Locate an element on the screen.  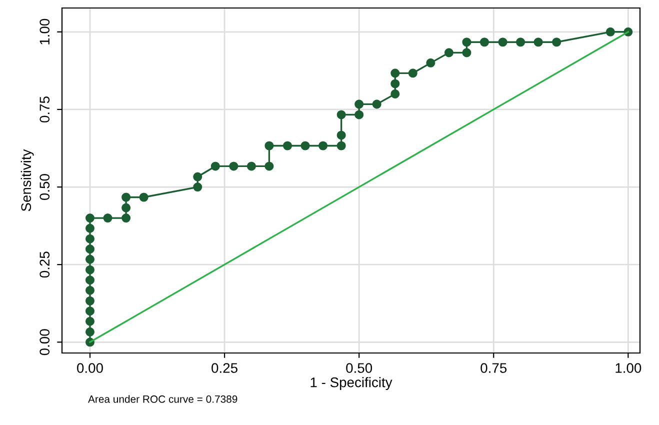
y-tick-label: 0.25 is located at coordinates (45, 265).